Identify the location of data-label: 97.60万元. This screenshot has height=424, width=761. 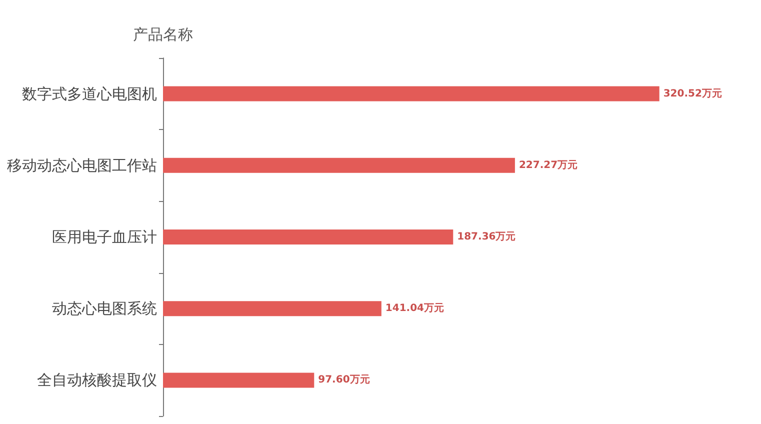
(344, 380).